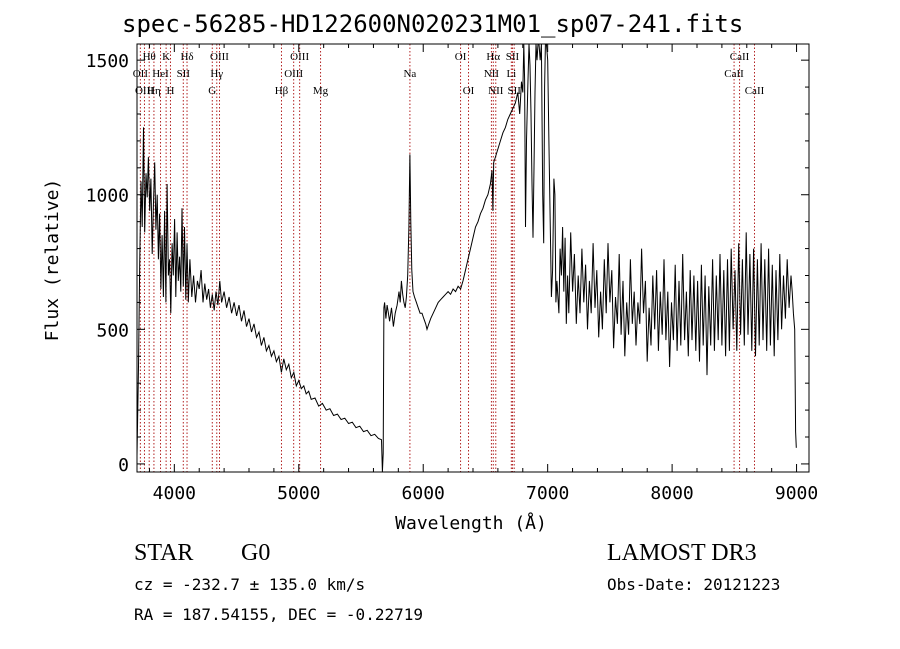  I want to click on line-label: Hθ, so click(149, 57).